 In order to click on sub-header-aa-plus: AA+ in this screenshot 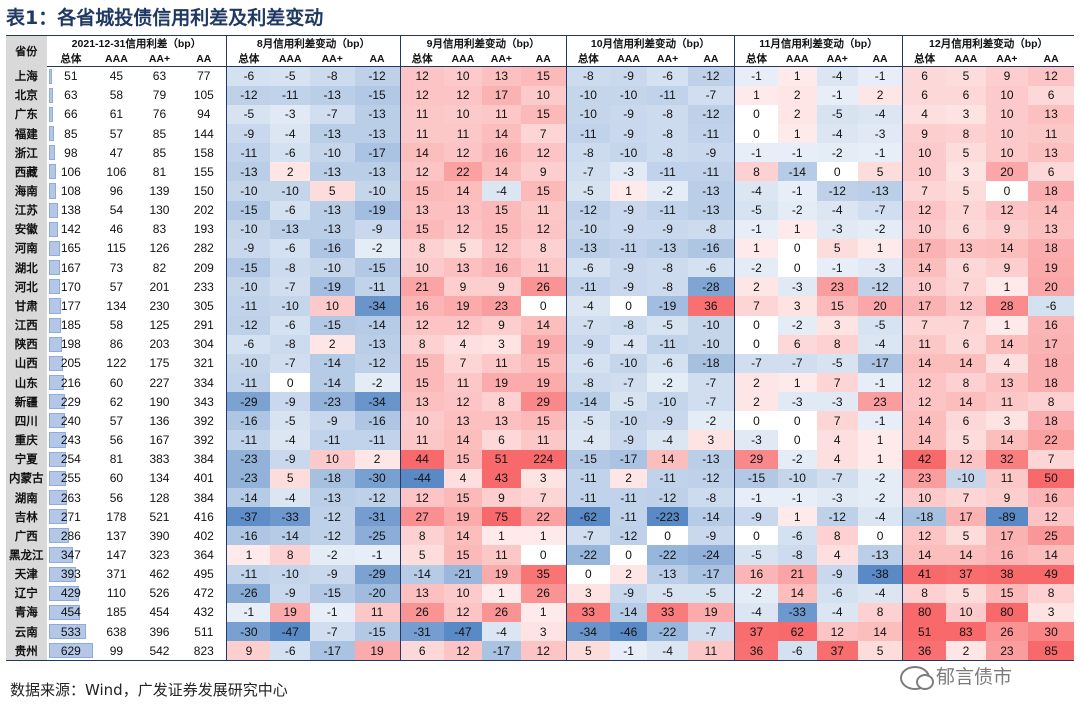, I will do `click(159, 59)`.